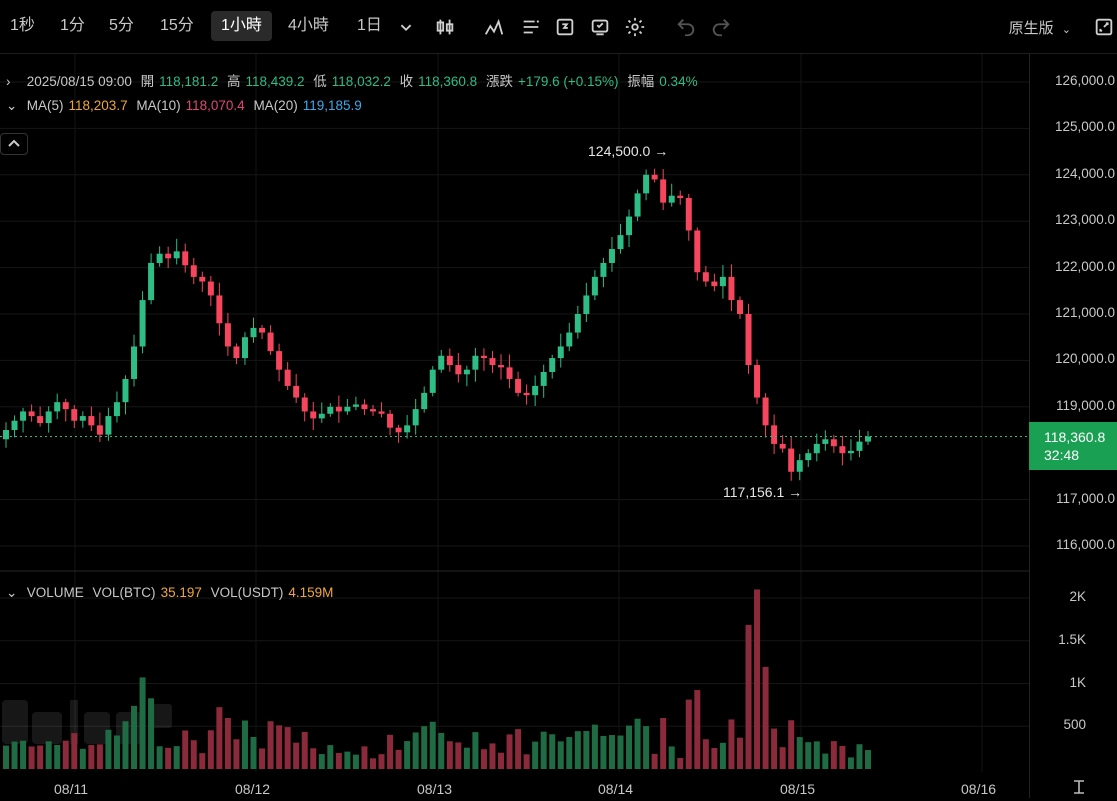  I want to click on vol-usdt-value: 4.159M, so click(311, 592).